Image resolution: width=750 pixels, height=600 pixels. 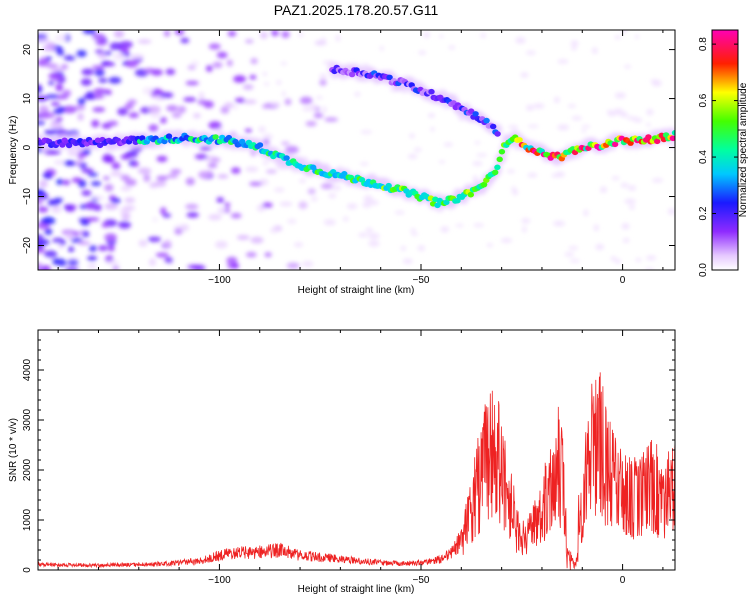 What do you see at coordinates (421, 280) in the screenshot?
I see `x-tick-label: −50` at bounding box center [421, 280].